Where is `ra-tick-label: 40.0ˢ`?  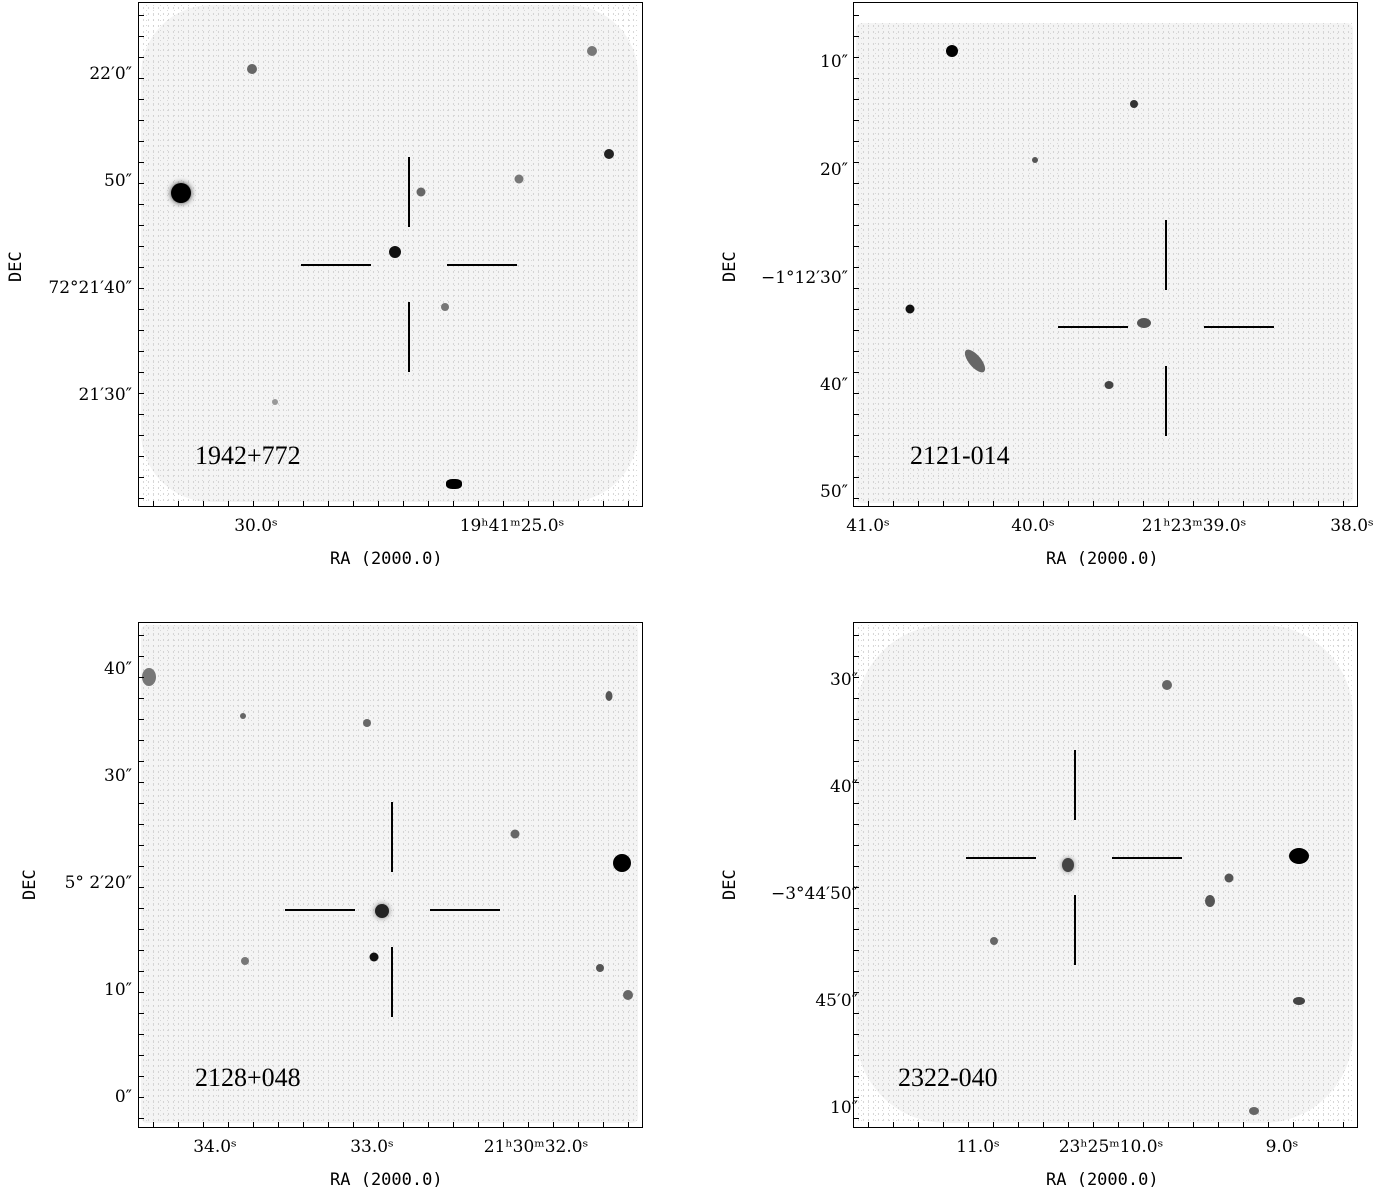 ra-tick-label: 40.0ˢ is located at coordinates (1033, 526).